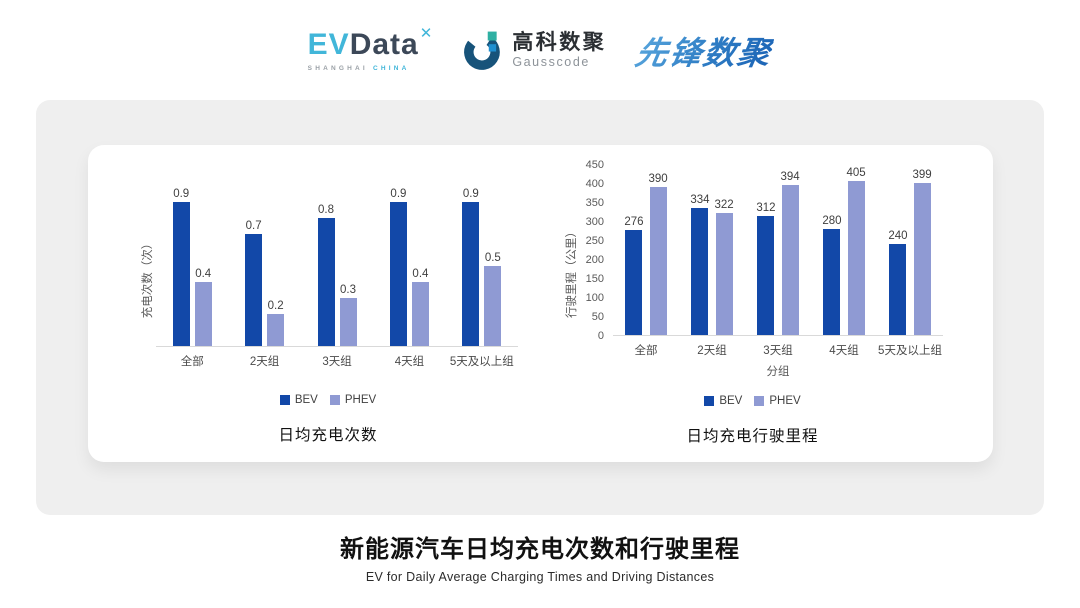  I want to click on bar-column-bev: 312, so click(766, 268).